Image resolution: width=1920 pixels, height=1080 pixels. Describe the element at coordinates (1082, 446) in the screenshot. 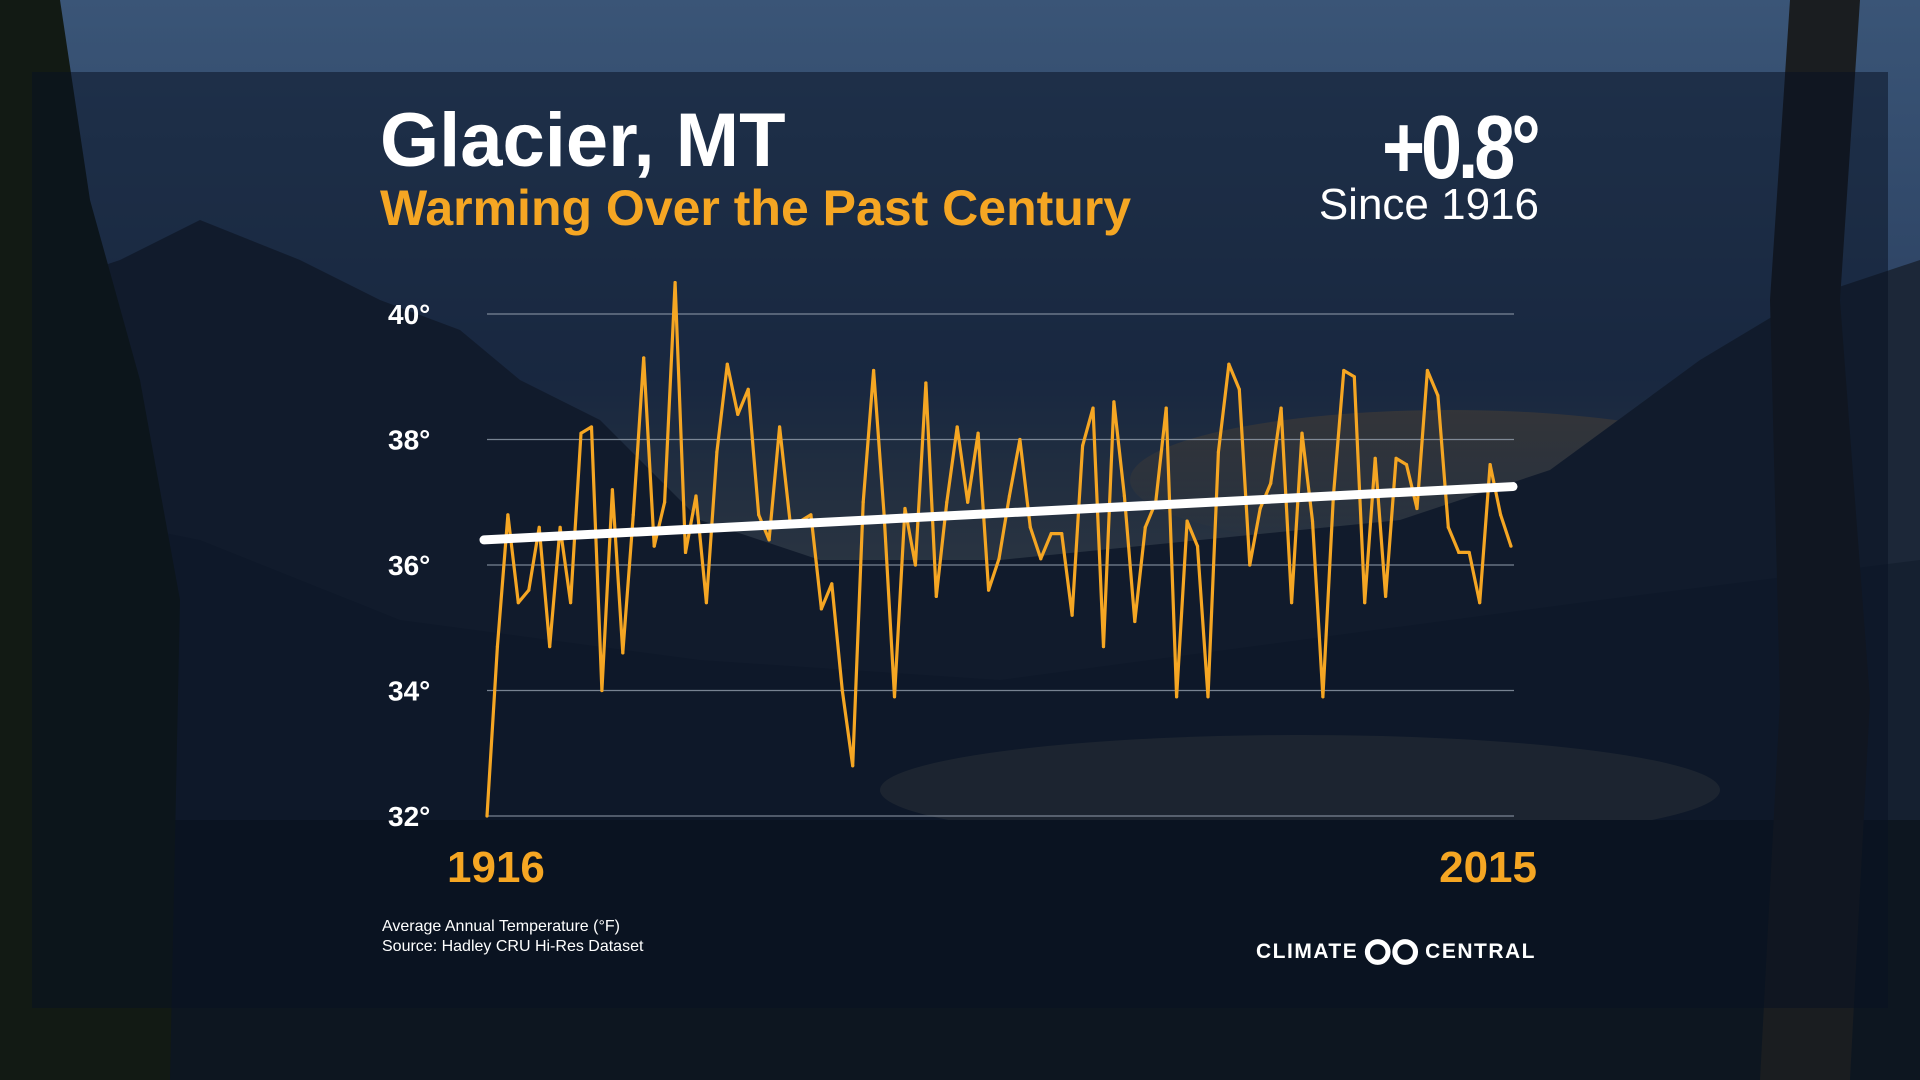

I see `data-point-1973` at that location.